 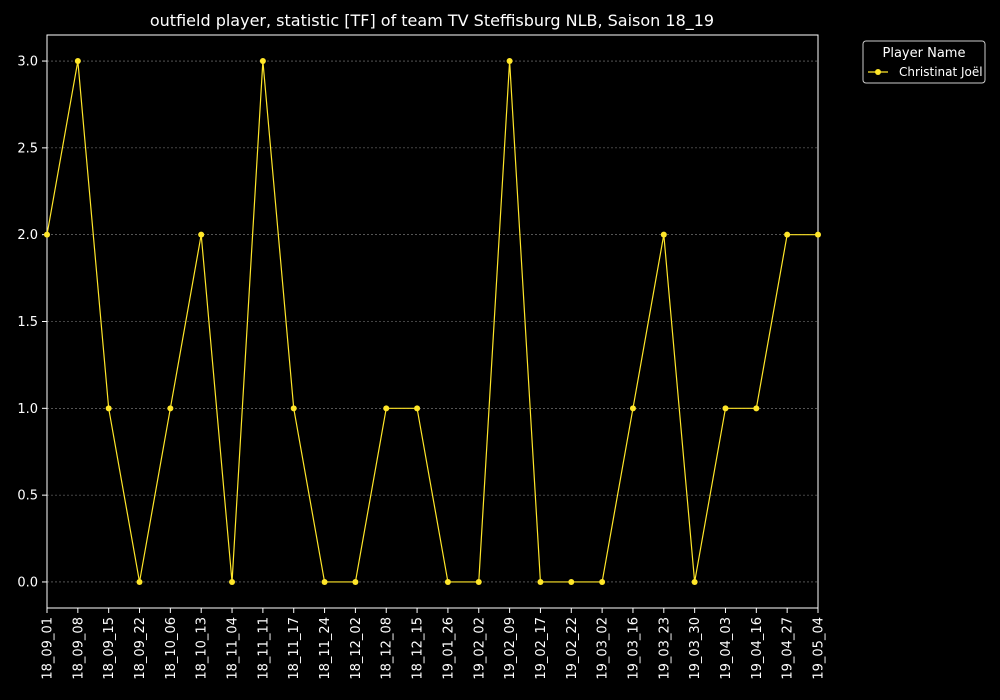 I want to click on x-tick-label: 18_09_08, so click(x=78, y=648).